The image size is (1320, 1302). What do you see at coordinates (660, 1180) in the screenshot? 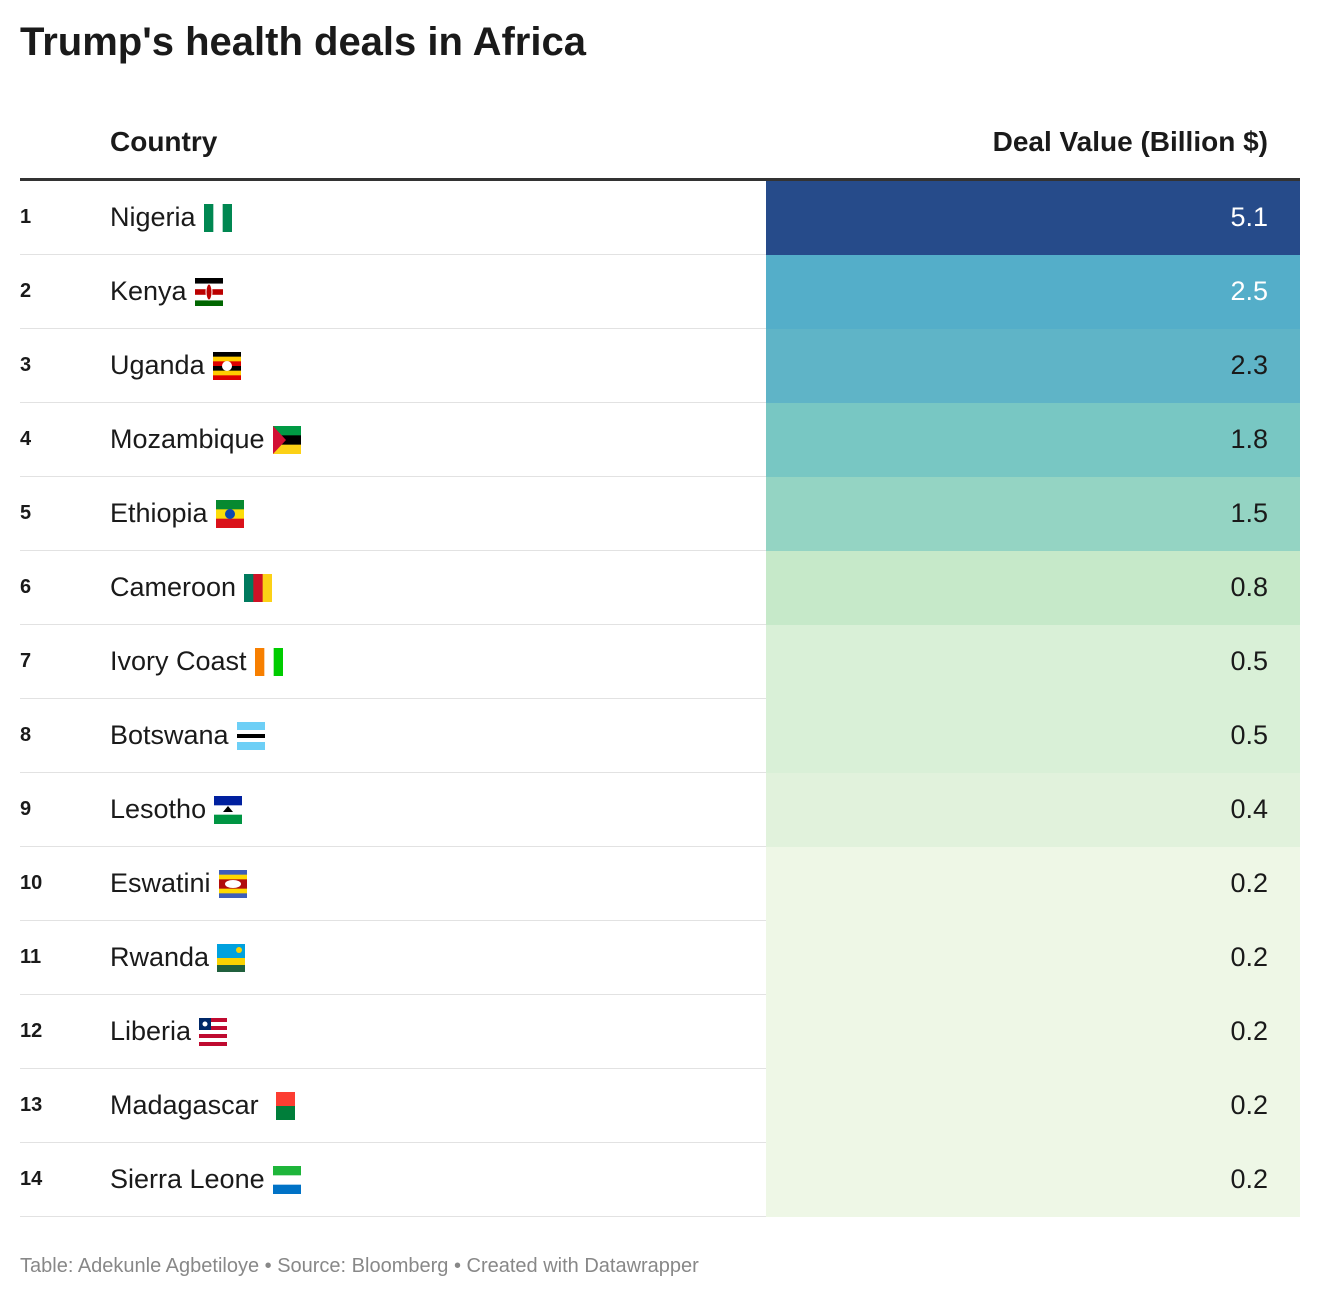
I see `table-row: 14 Sierra Leone 0.2` at bounding box center [660, 1180].